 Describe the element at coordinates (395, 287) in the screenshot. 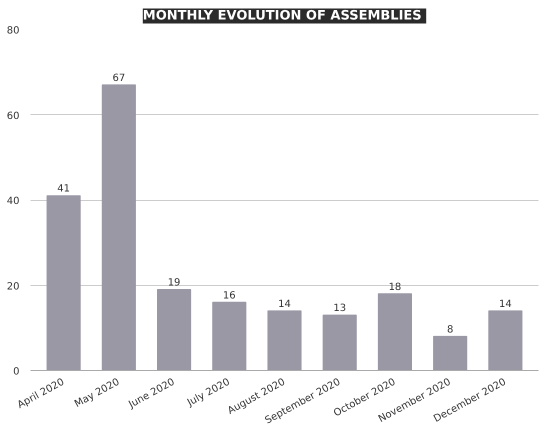

I see `data-label: 18` at that location.